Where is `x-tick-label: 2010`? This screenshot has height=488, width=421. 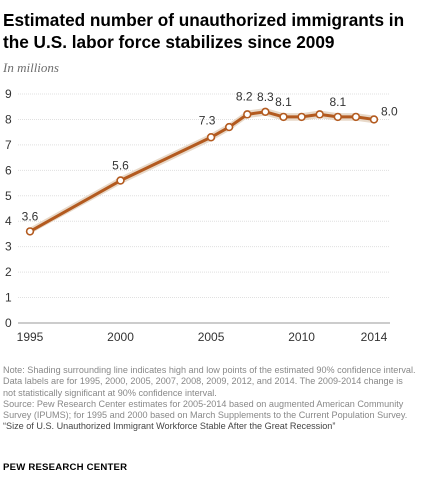 x-tick-label: 2010 is located at coordinates (301, 337).